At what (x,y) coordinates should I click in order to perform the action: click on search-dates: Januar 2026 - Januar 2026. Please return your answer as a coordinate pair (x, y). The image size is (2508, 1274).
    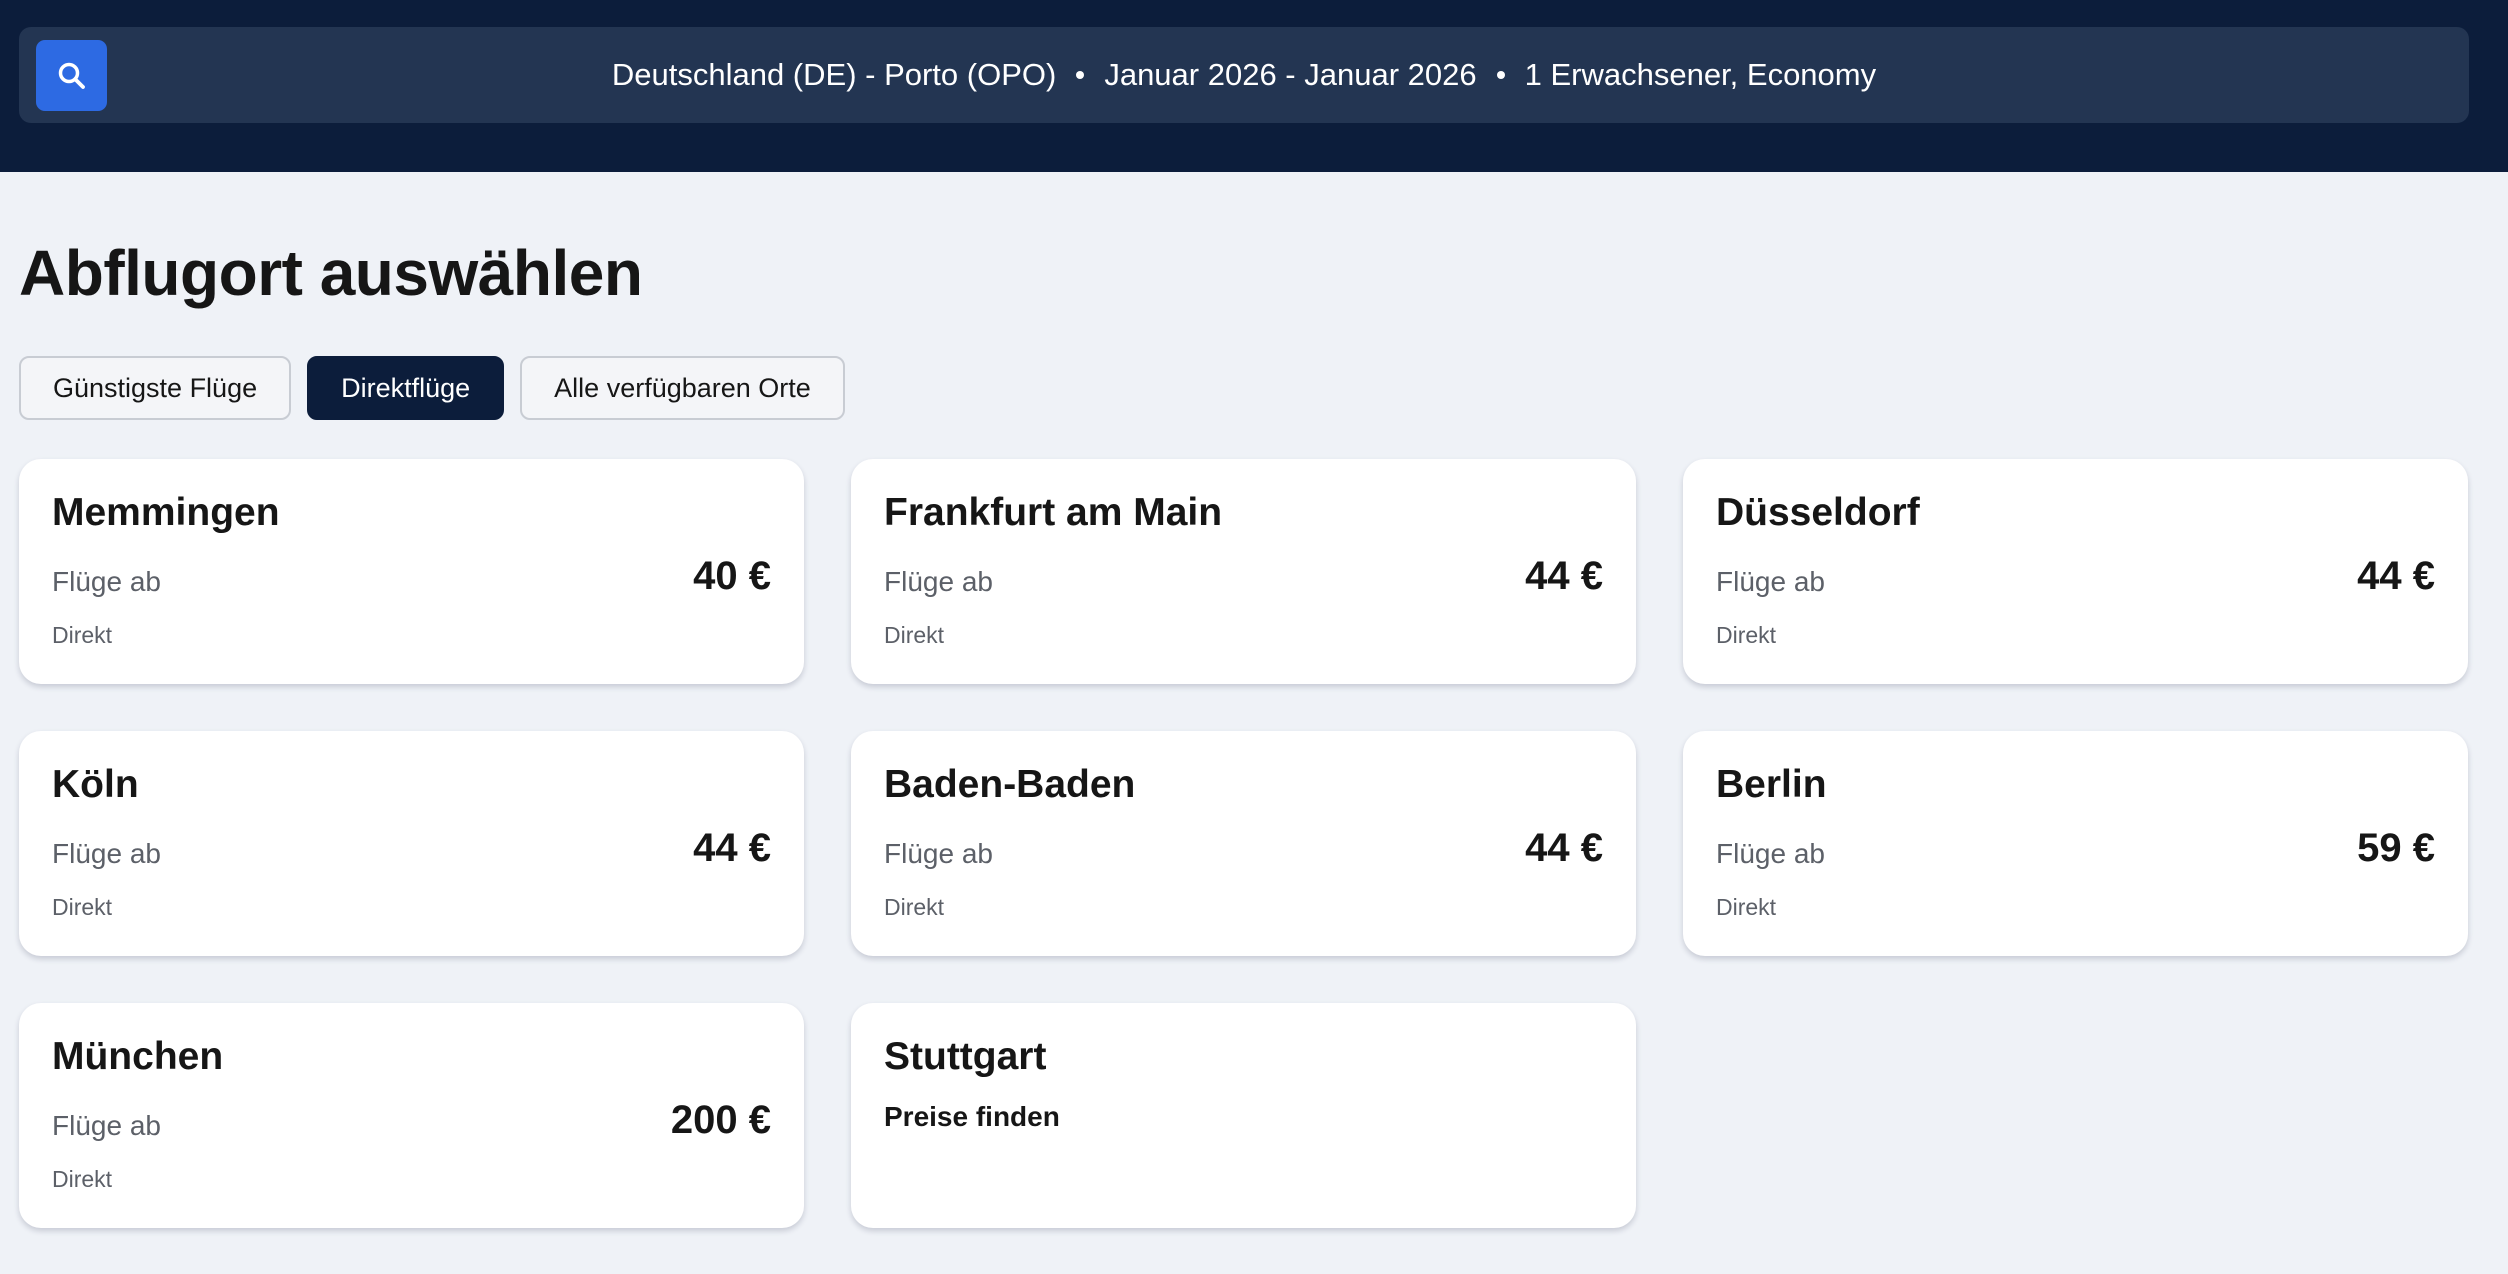
    Looking at the image, I should click on (1290, 74).